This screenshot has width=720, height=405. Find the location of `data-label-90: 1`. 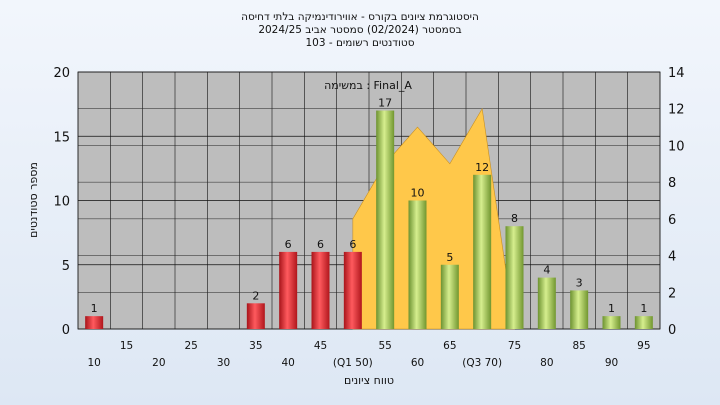

data-label-90: 1 is located at coordinates (611, 308).